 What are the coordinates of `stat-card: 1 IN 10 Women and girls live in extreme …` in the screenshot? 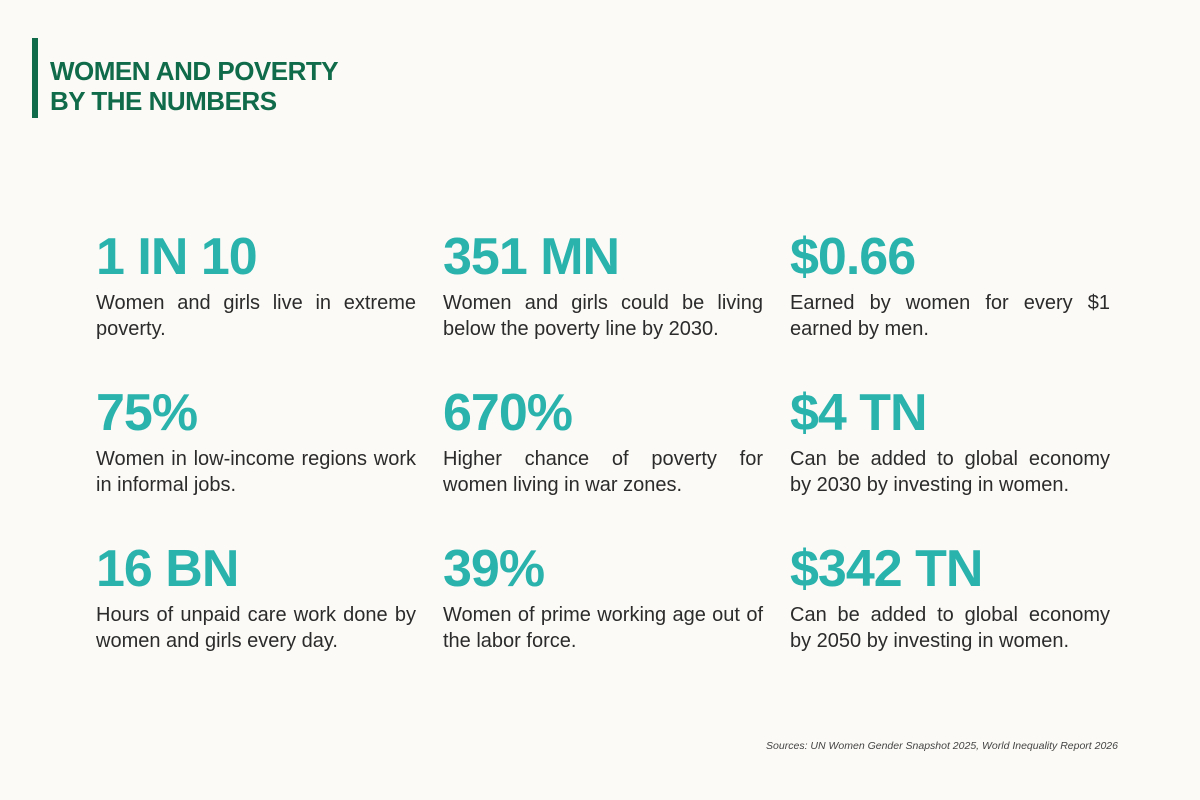 It's located at (256, 284).